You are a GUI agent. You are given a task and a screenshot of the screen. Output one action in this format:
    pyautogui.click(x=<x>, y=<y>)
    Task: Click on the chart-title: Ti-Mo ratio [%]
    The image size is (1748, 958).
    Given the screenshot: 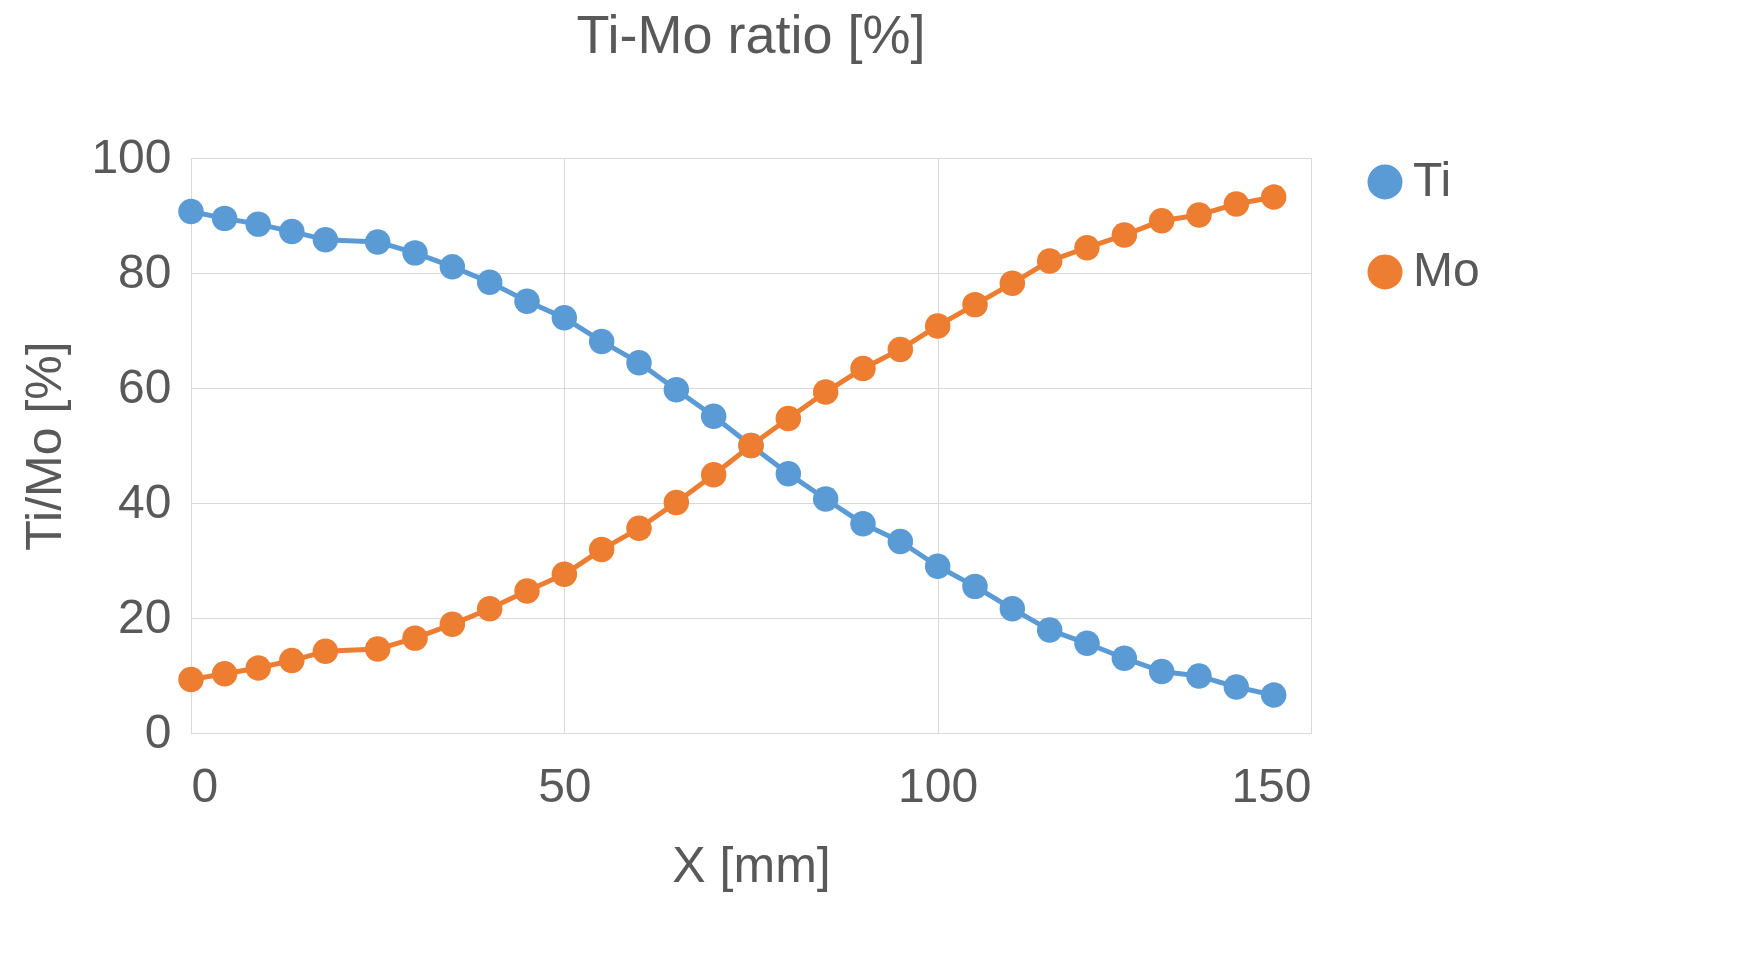 What is the action you would take?
    pyautogui.click(x=751, y=34)
    